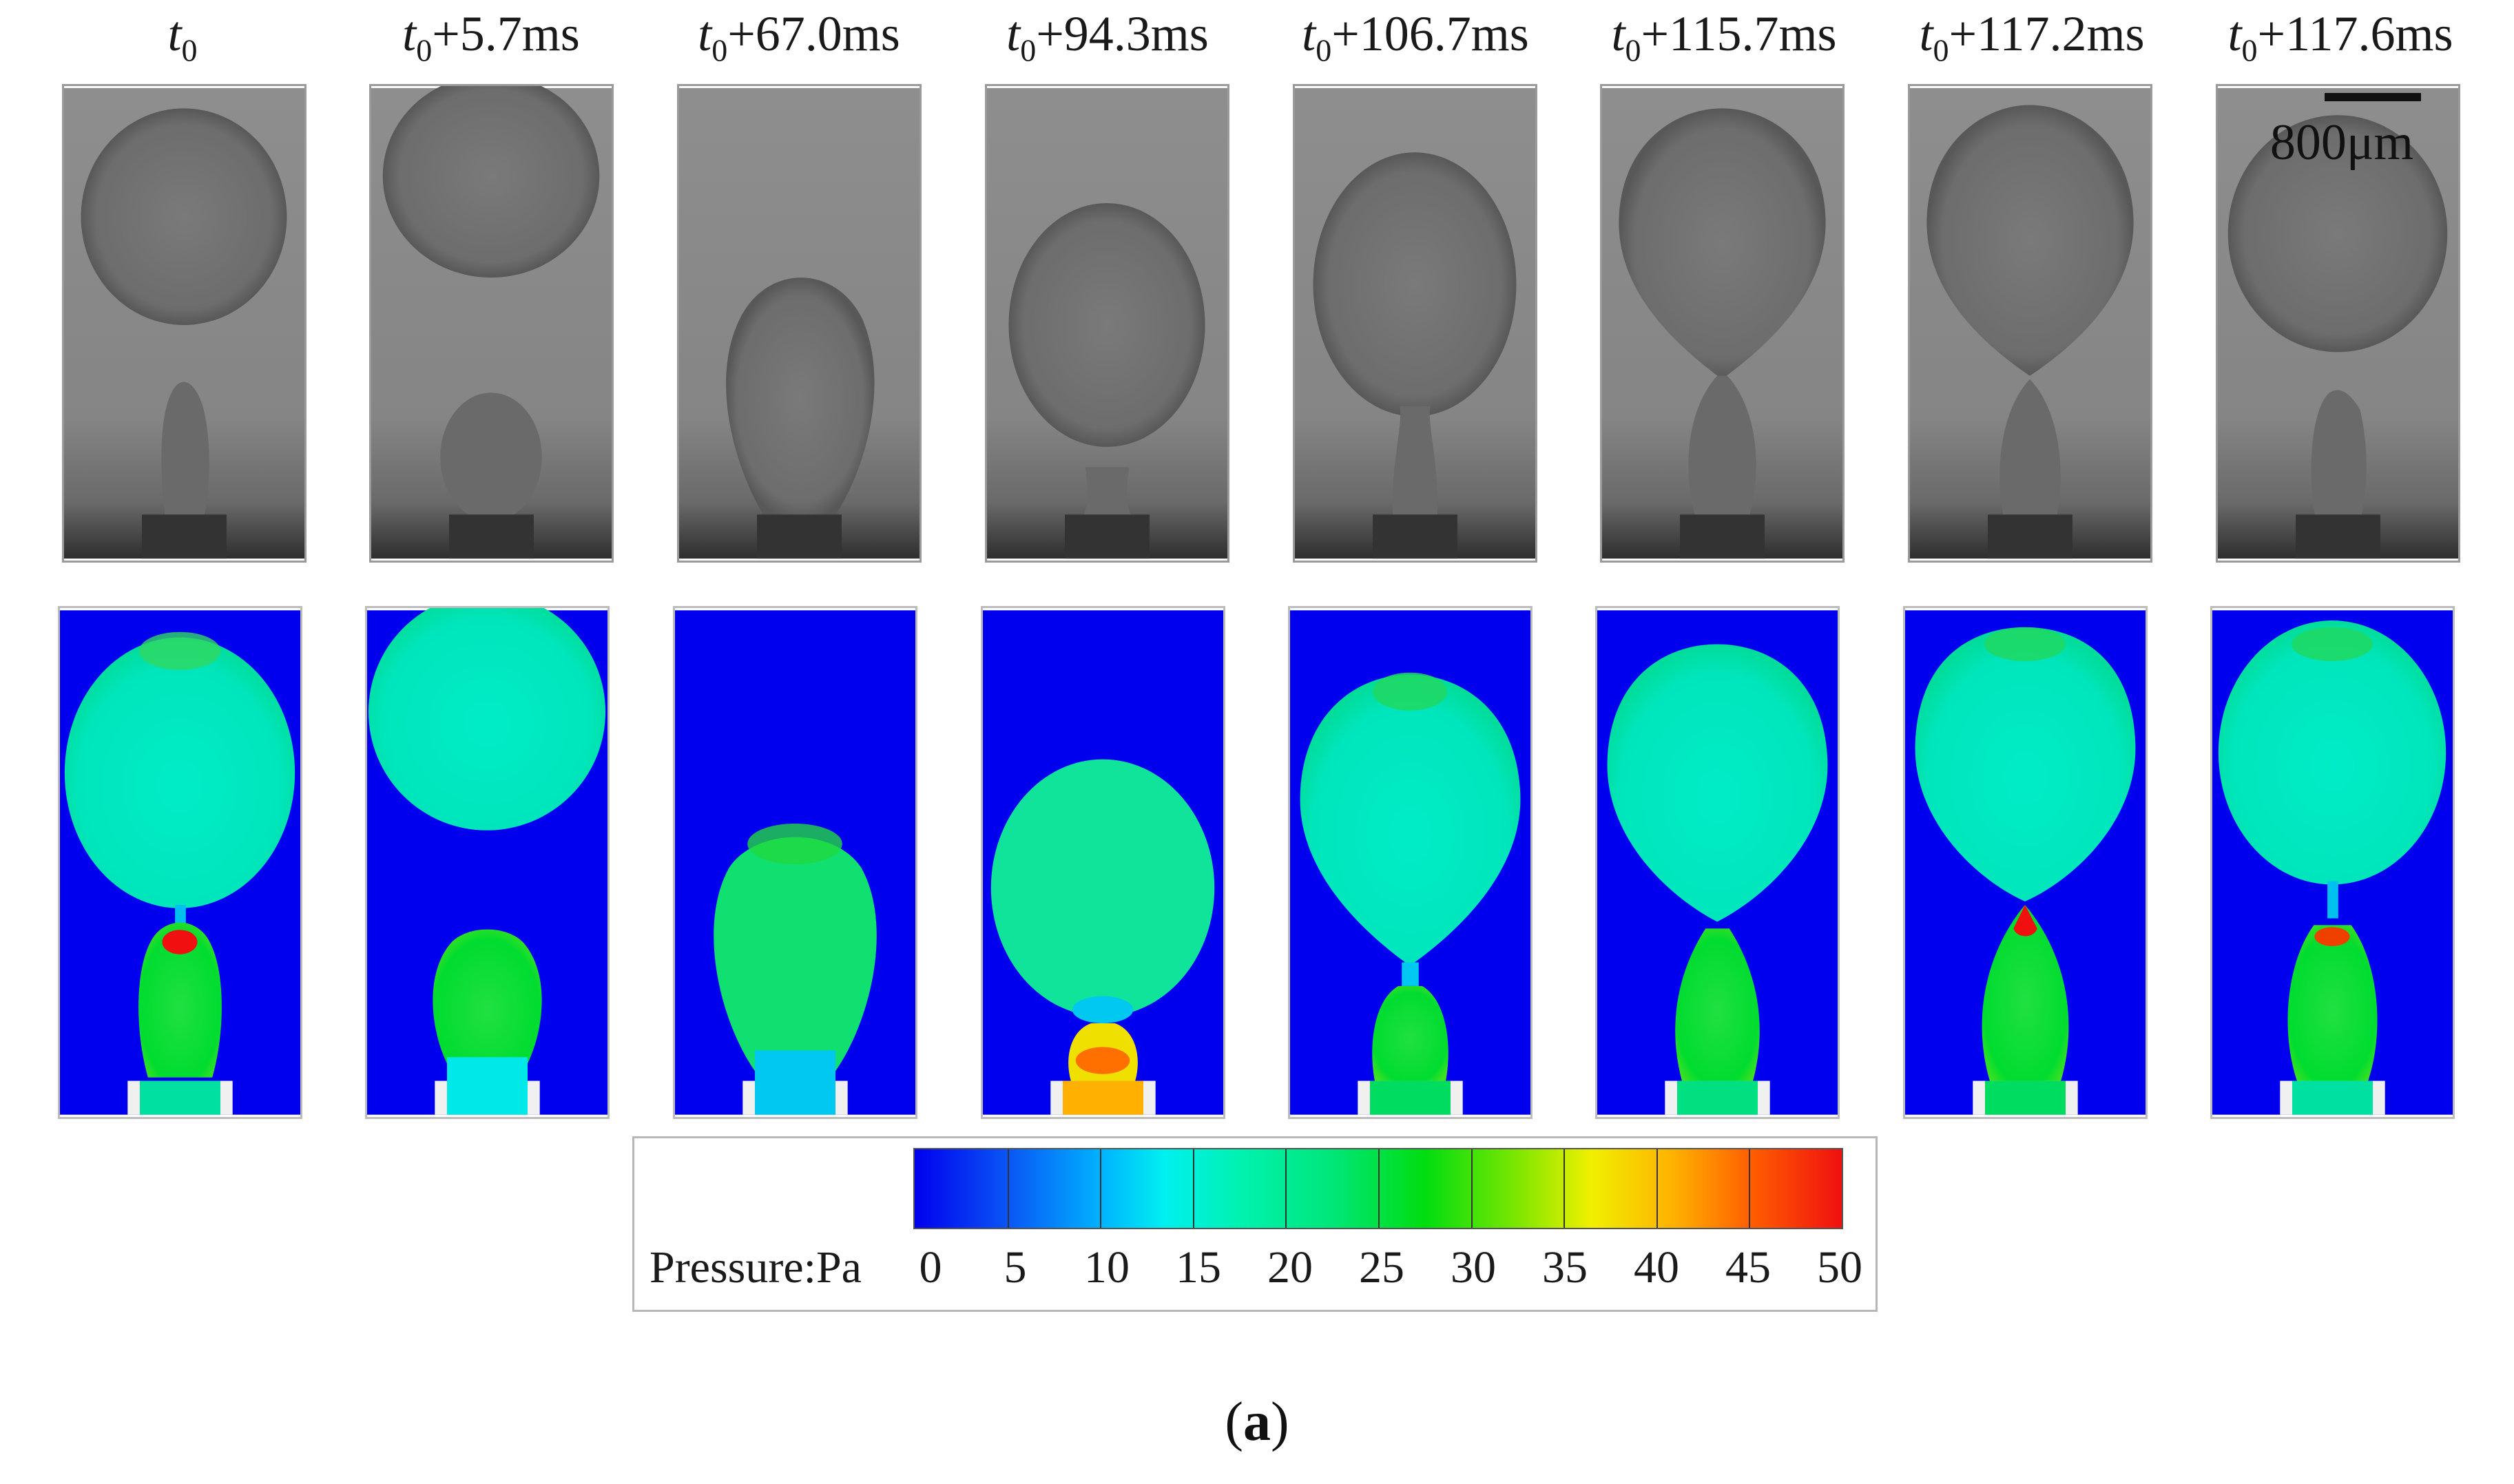 The image size is (2514, 1484). What do you see at coordinates (1015, 1268) in the screenshot?
I see `legend-tick: 5` at bounding box center [1015, 1268].